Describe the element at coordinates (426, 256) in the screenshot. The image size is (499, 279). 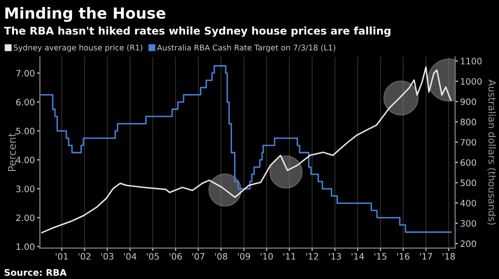
I see `x-tick-label: '17` at that location.